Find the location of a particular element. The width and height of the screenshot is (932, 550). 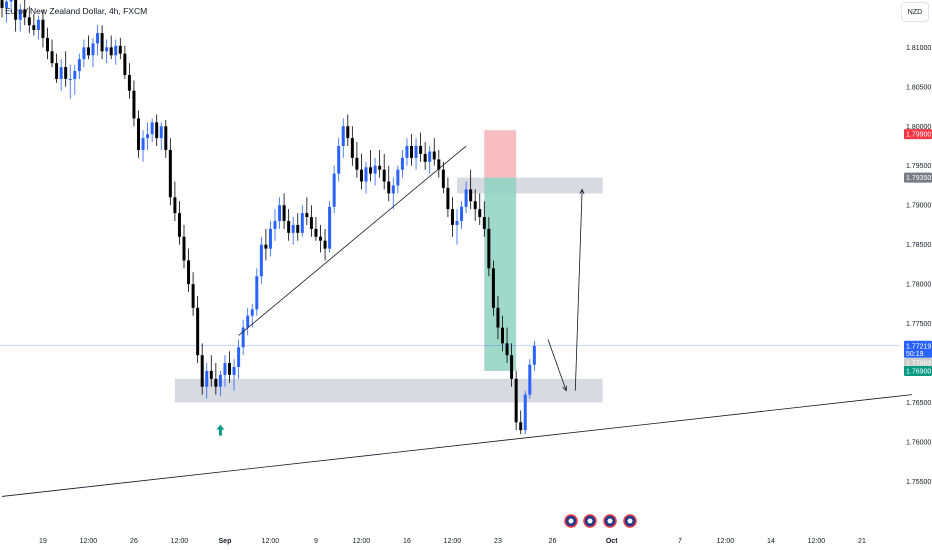

price-tick-label: 1.76500 is located at coordinates (918, 403).